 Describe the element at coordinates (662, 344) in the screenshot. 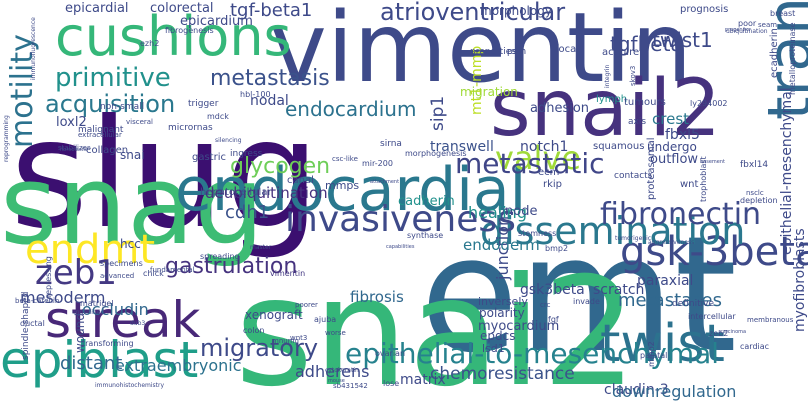

I see `word: twist` at that location.